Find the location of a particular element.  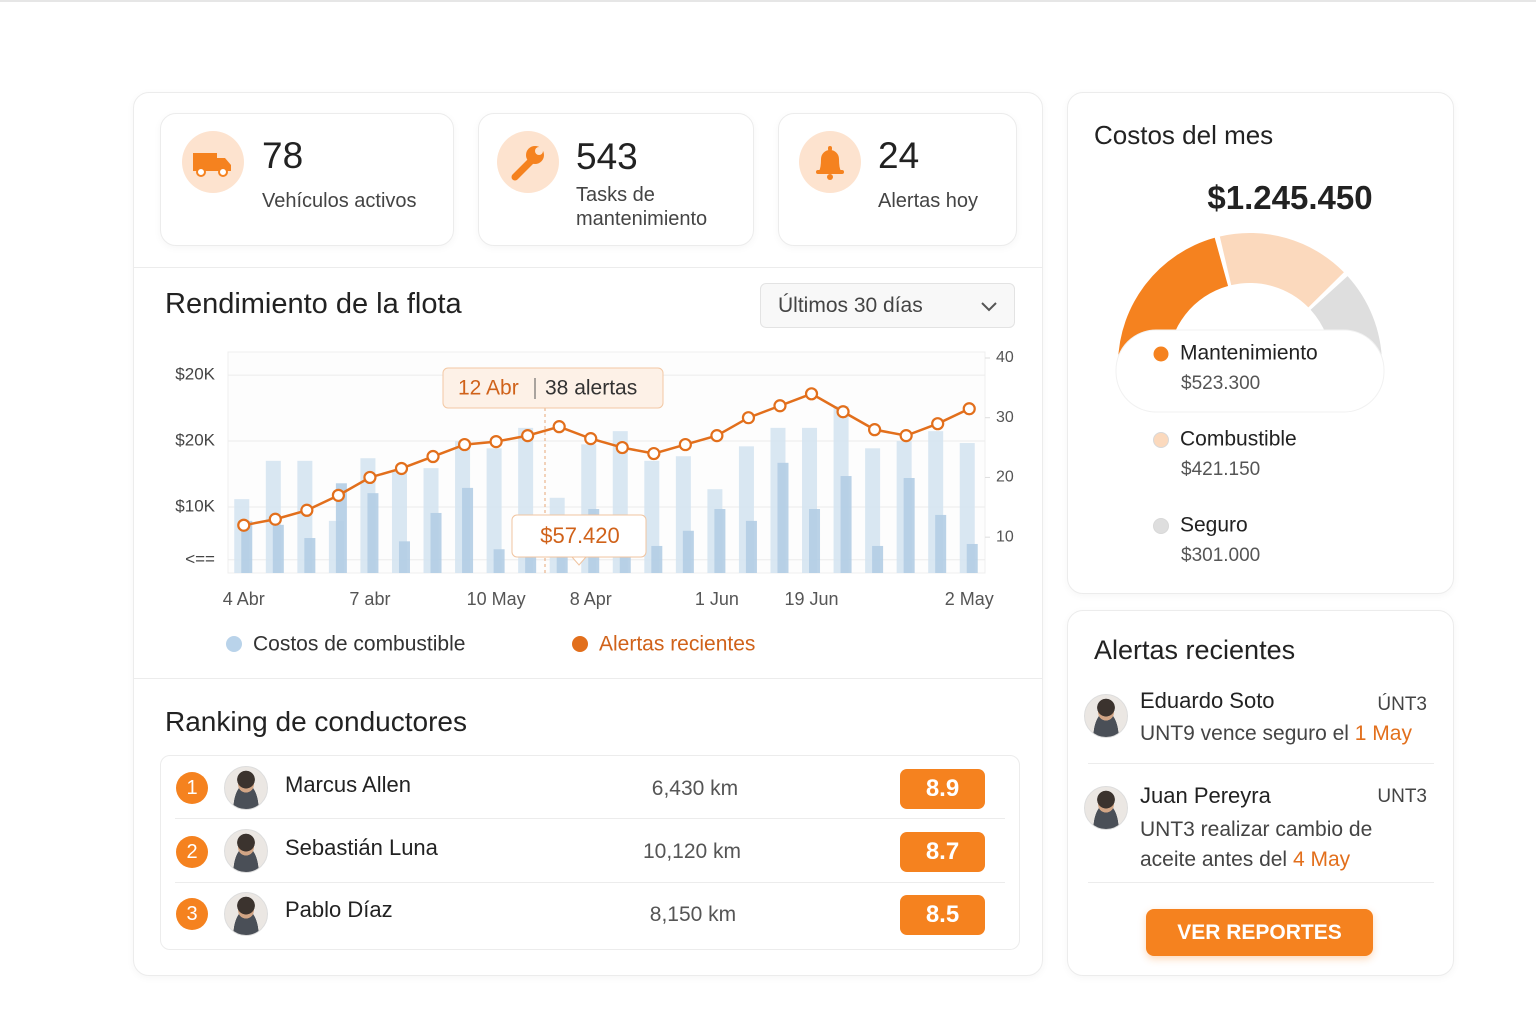

alert-text: UNT3 realizar cambio de aceite antes del is located at coordinates (1256, 844).